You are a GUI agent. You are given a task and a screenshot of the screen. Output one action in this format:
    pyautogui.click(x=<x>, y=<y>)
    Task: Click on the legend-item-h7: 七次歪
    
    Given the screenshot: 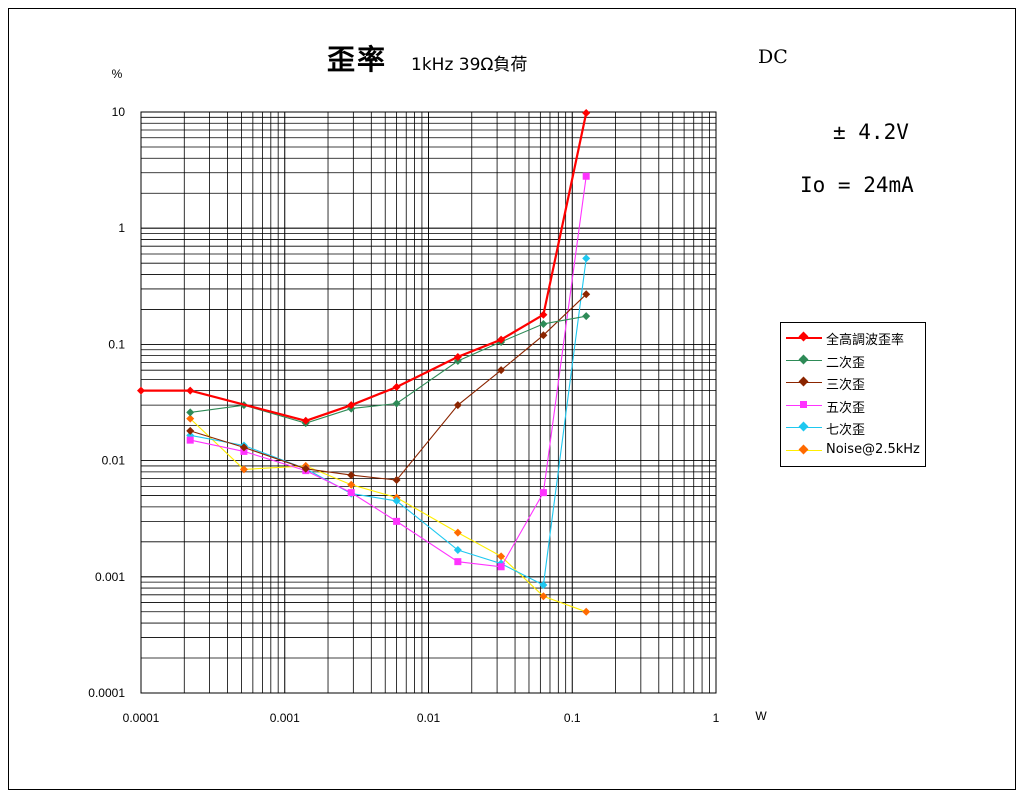 What is the action you would take?
    pyautogui.click(x=853, y=428)
    